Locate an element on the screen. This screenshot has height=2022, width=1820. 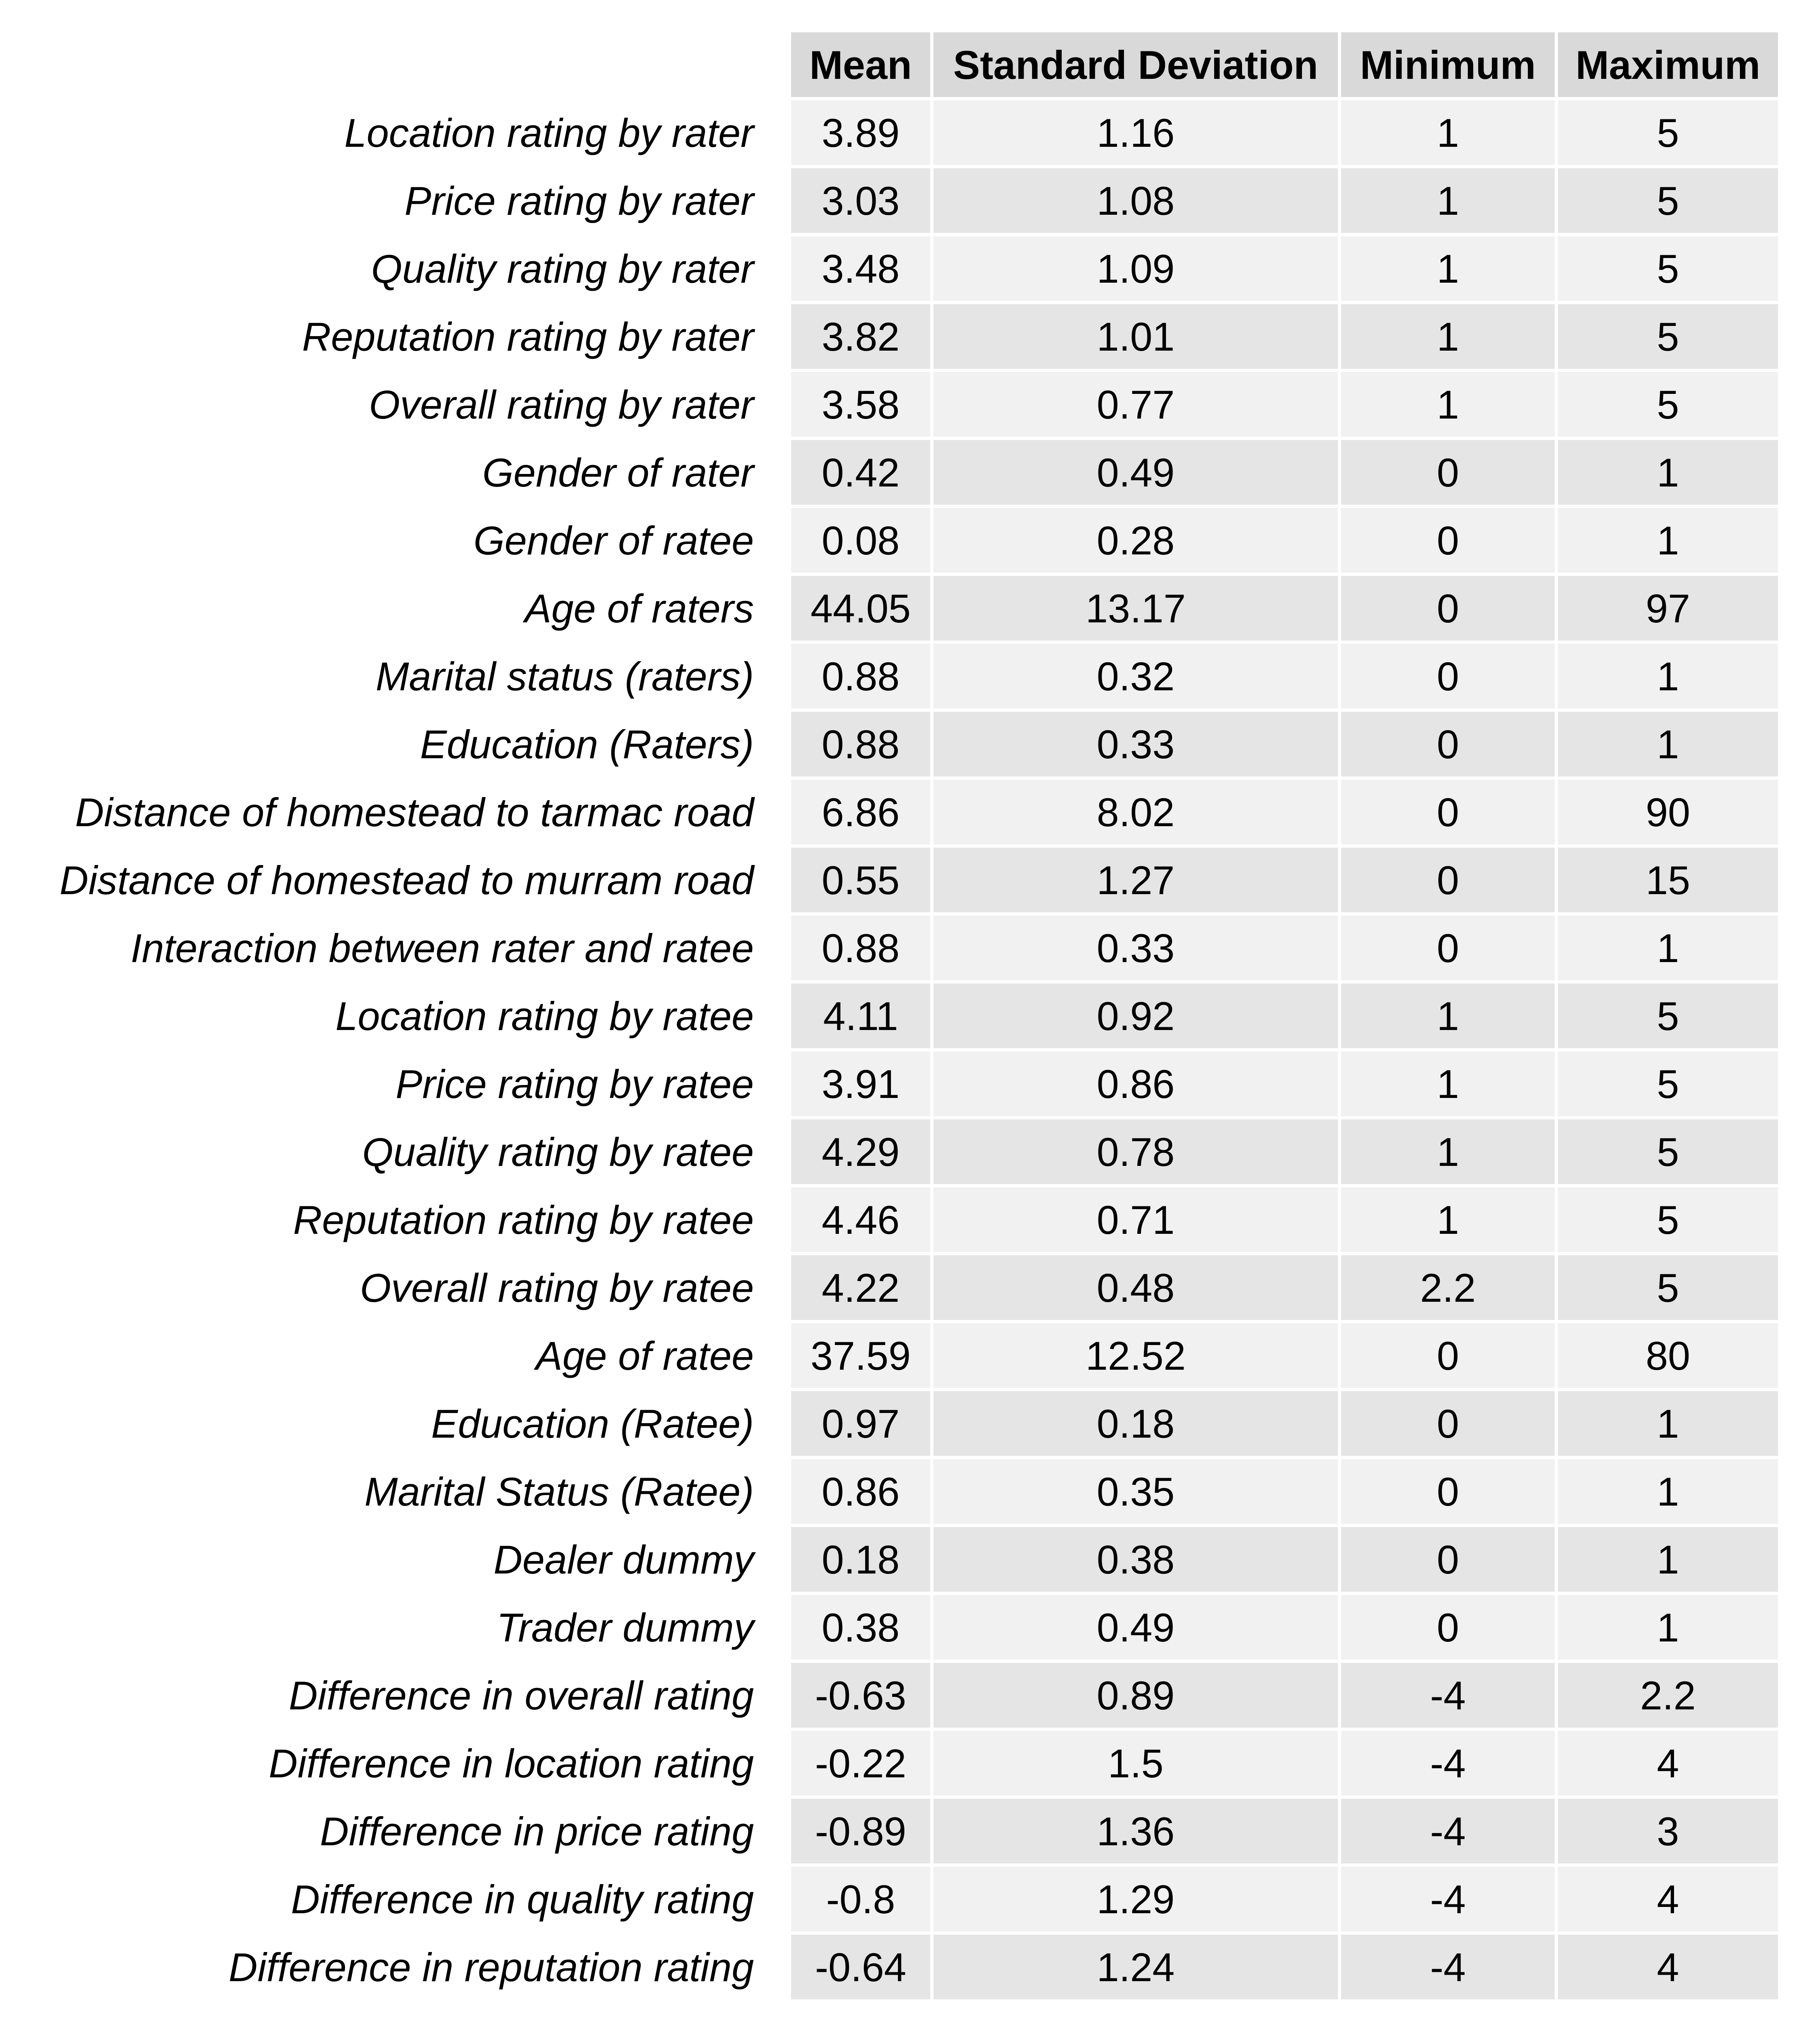
row-label: Dealer dummy is located at coordinates (623, 1559).